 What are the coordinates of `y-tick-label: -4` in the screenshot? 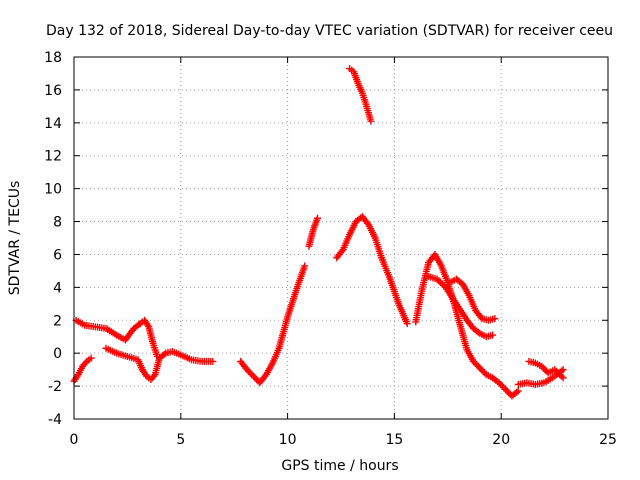 It's located at (55, 420).